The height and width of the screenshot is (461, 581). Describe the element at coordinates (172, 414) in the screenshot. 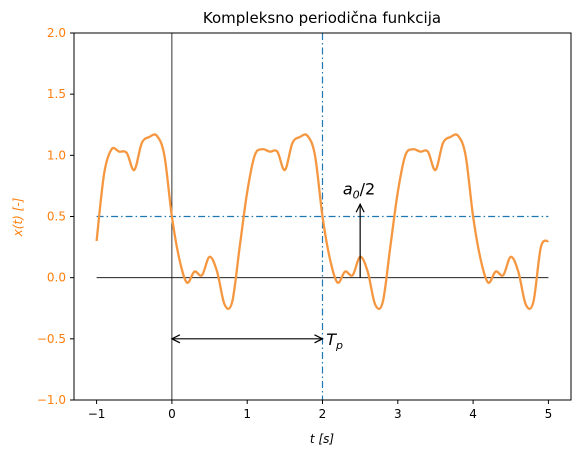

I see `x-tick-label: 0` at that location.